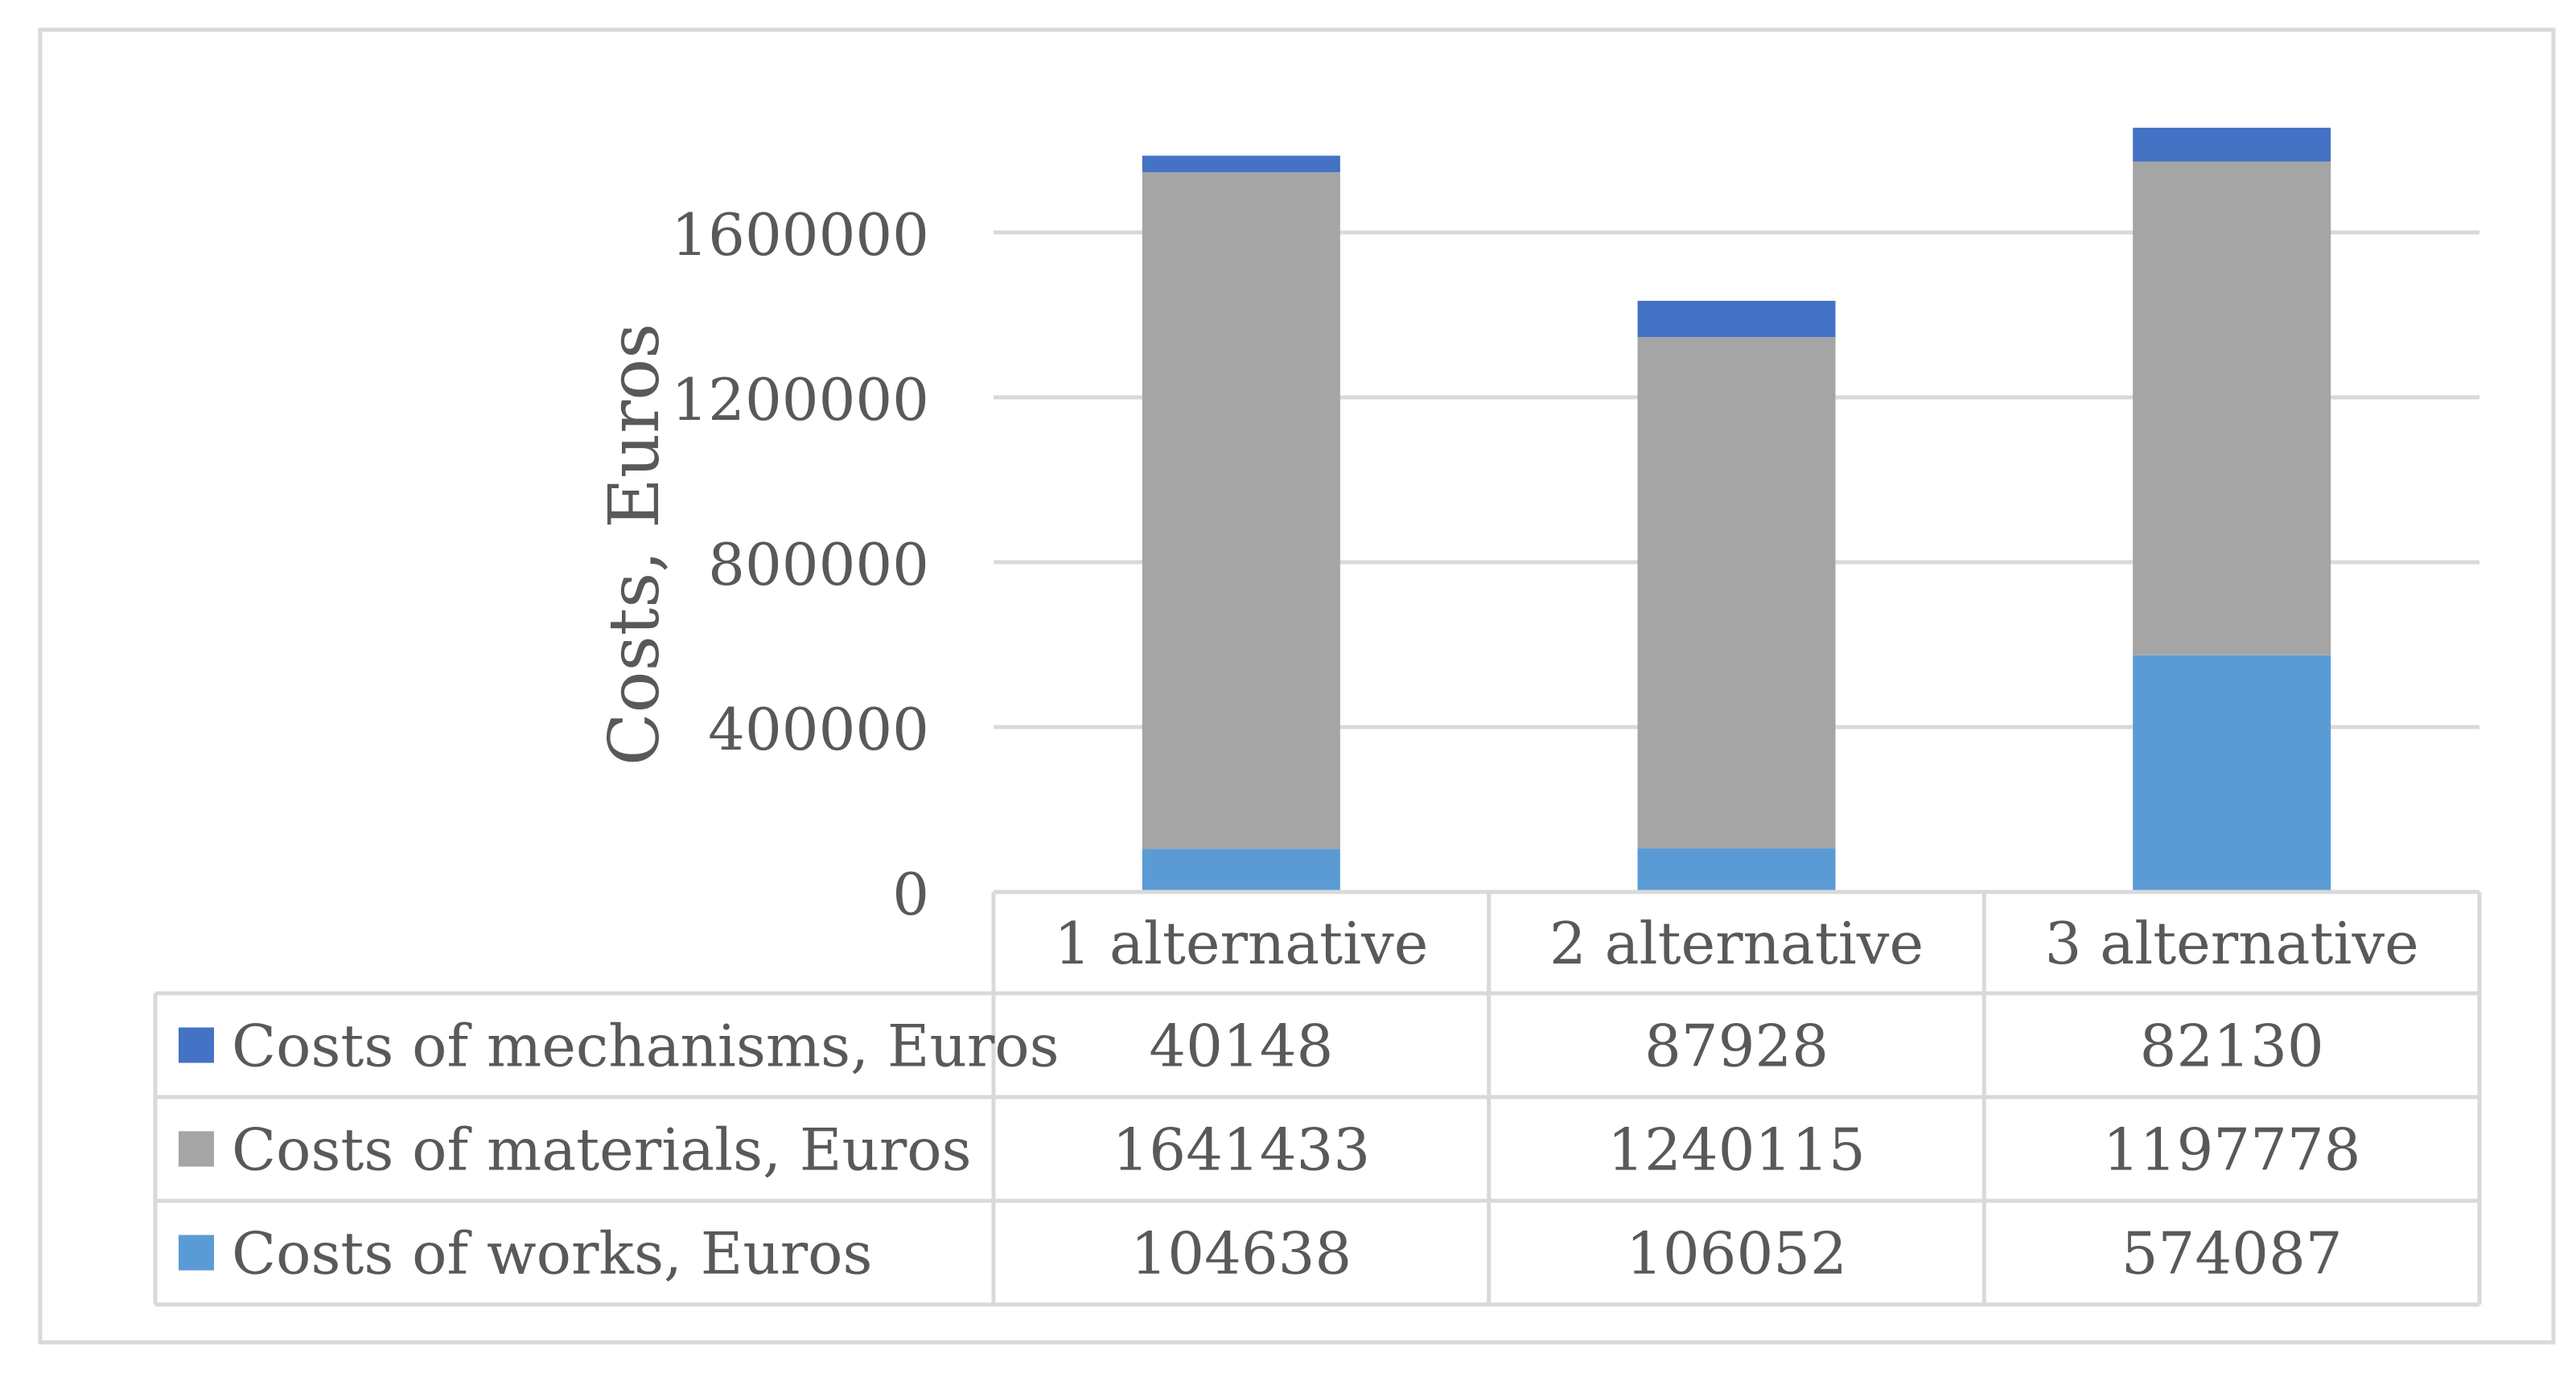  What do you see at coordinates (2232, 1254) in the screenshot?
I see `table-value: 574087` at bounding box center [2232, 1254].